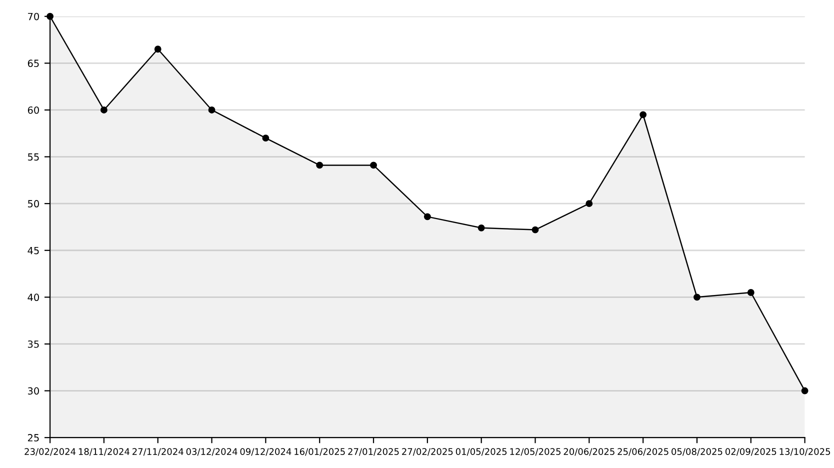  Describe the element at coordinates (33, 157) in the screenshot. I see `y-tick-label: 55` at that location.